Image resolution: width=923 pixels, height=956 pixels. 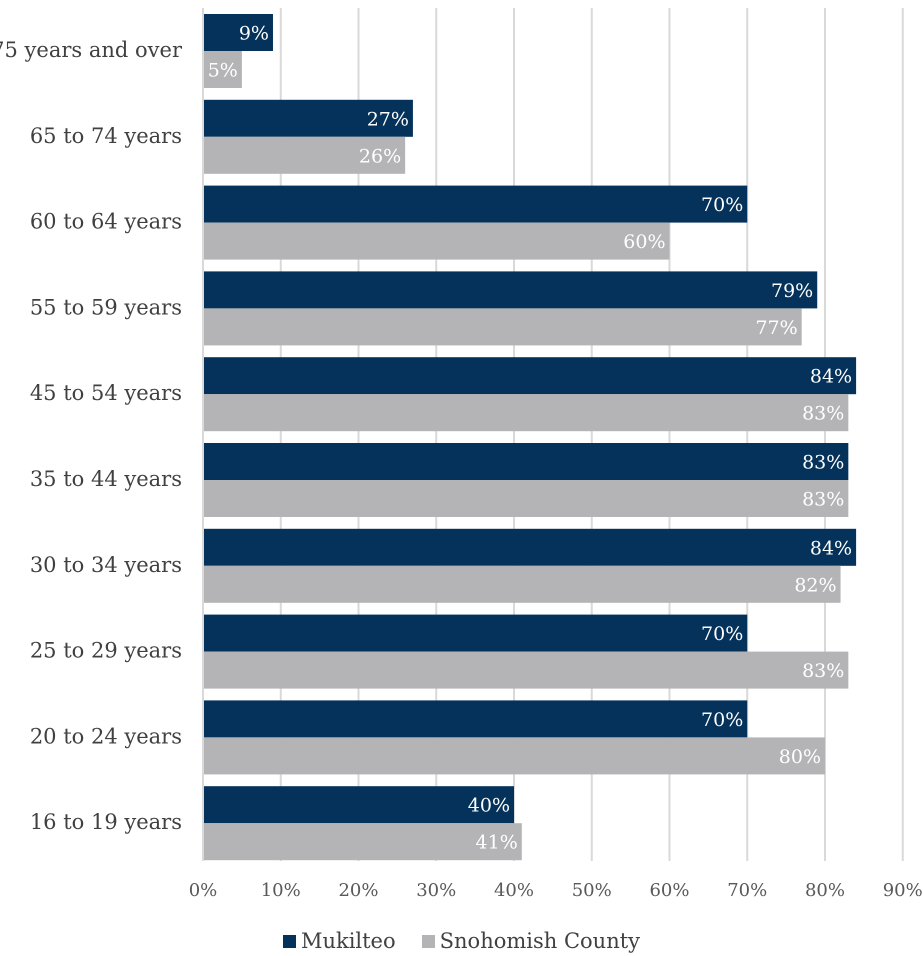 What do you see at coordinates (800, 757) in the screenshot?
I see `data-label: 80%` at bounding box center [800, 757].